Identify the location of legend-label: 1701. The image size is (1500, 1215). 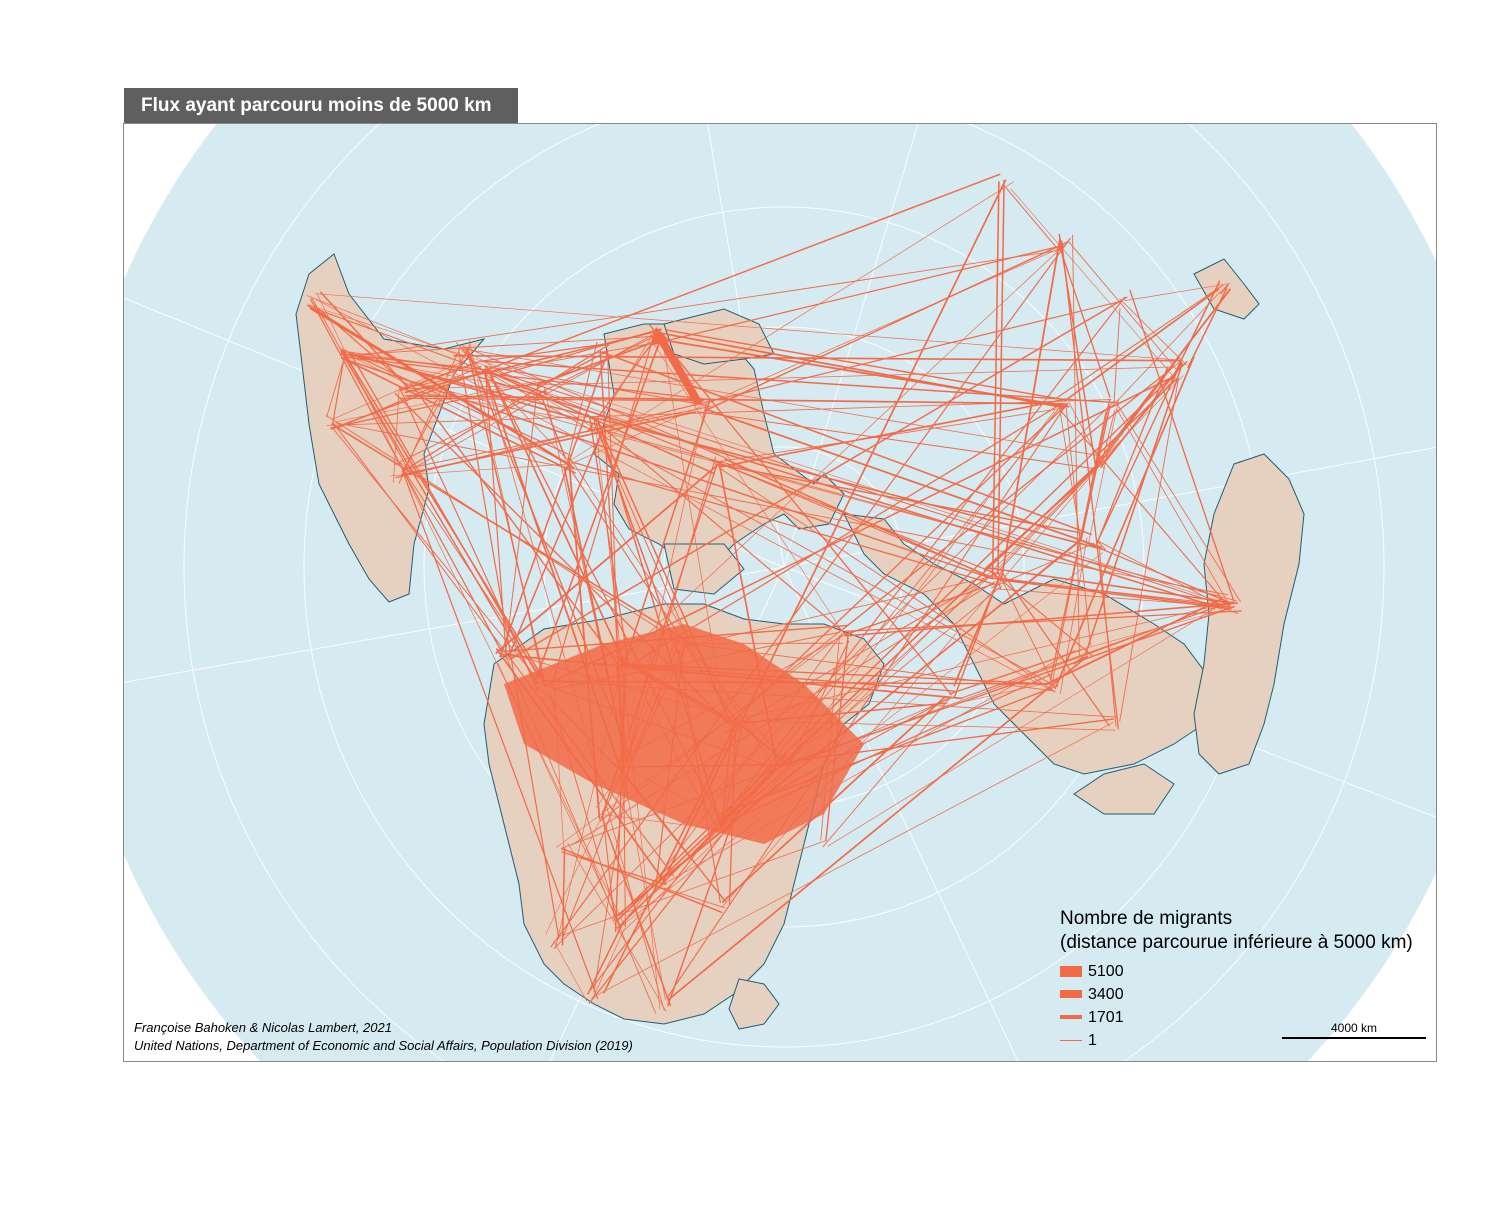
(1106, 1017).